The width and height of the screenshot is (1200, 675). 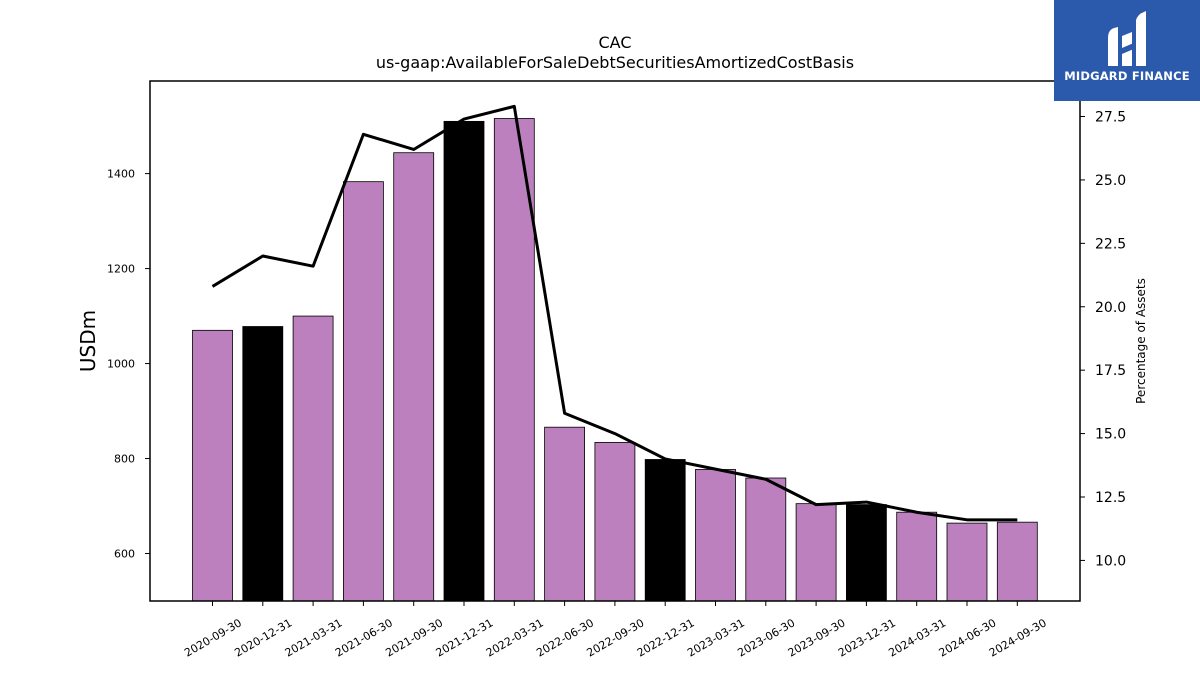 I want to click on y2-tick-label: 12.5, so click(x=1110, y=498).